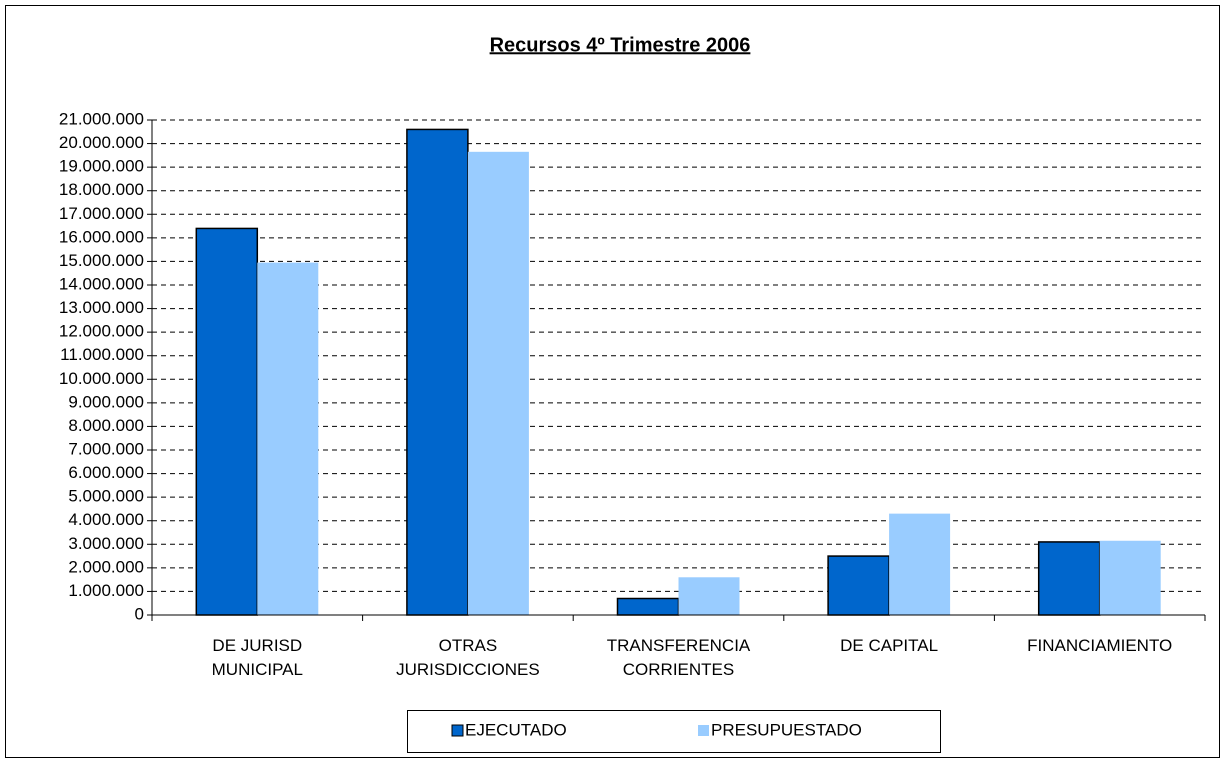  I want to click on y-tick-label: 21.000.000, so click(101, 118).